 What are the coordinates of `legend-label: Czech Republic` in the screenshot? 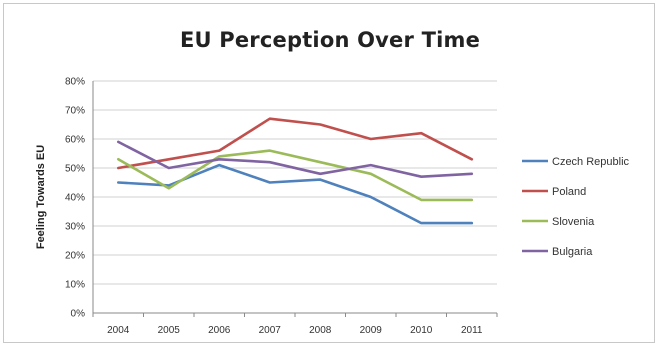 It's located at (591, 162).